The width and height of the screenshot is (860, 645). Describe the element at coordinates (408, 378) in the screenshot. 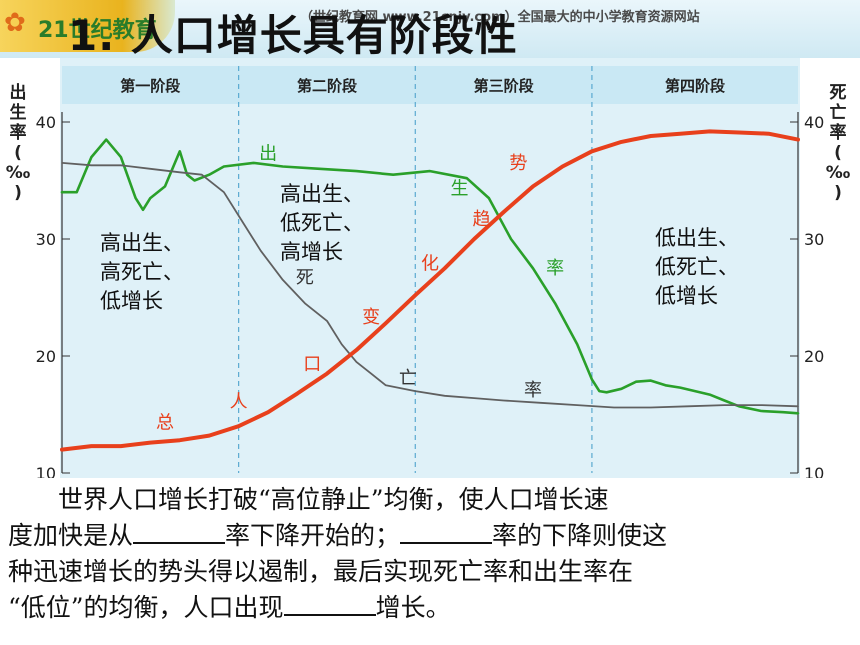

I see `curve-label: 亡` at that location.